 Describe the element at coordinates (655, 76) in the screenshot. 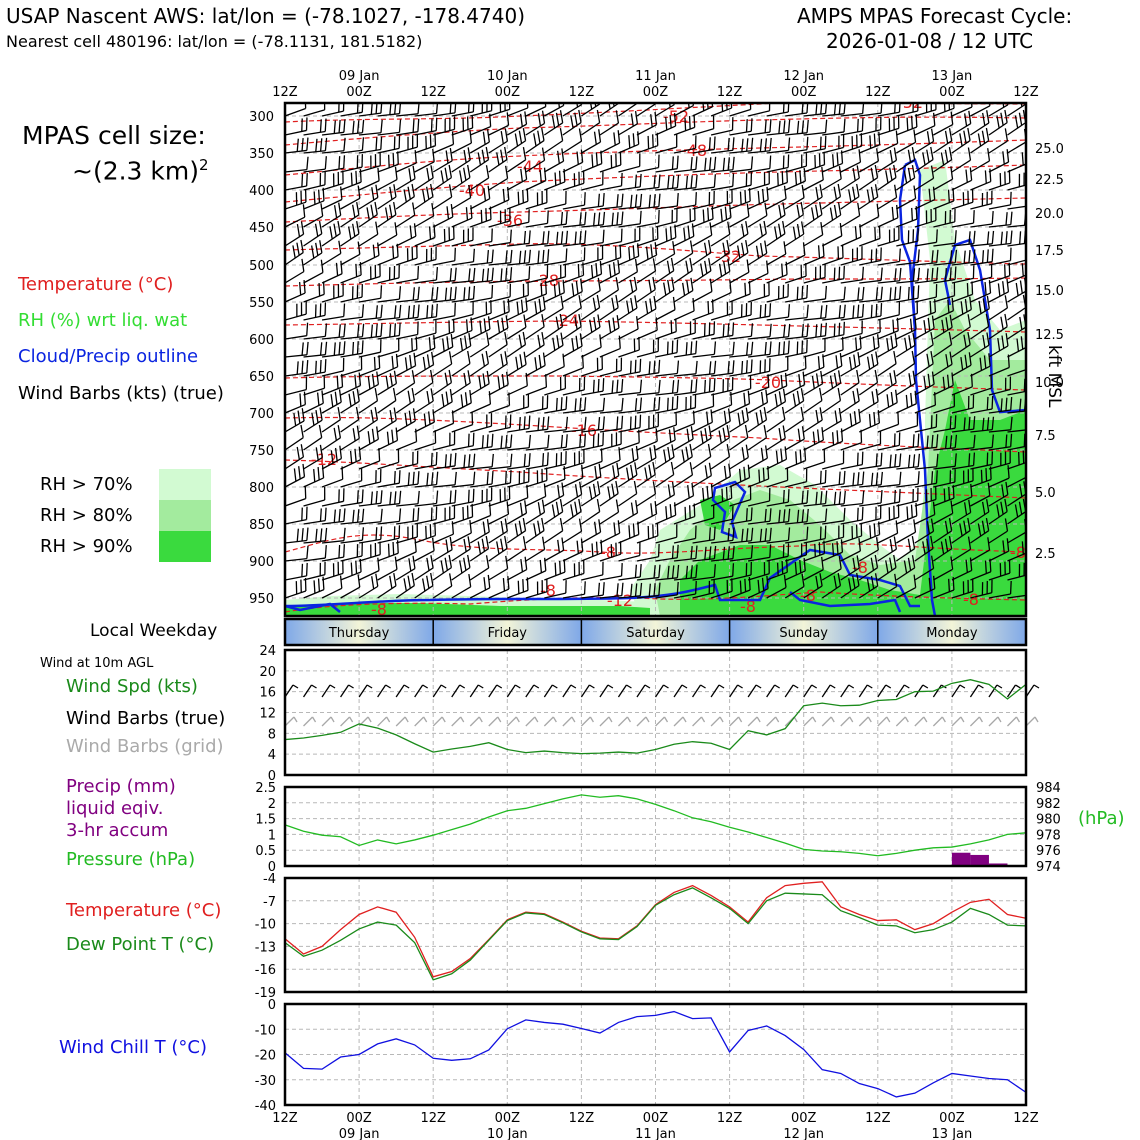

I see `top-date-tick: 11 Jan` at that location.